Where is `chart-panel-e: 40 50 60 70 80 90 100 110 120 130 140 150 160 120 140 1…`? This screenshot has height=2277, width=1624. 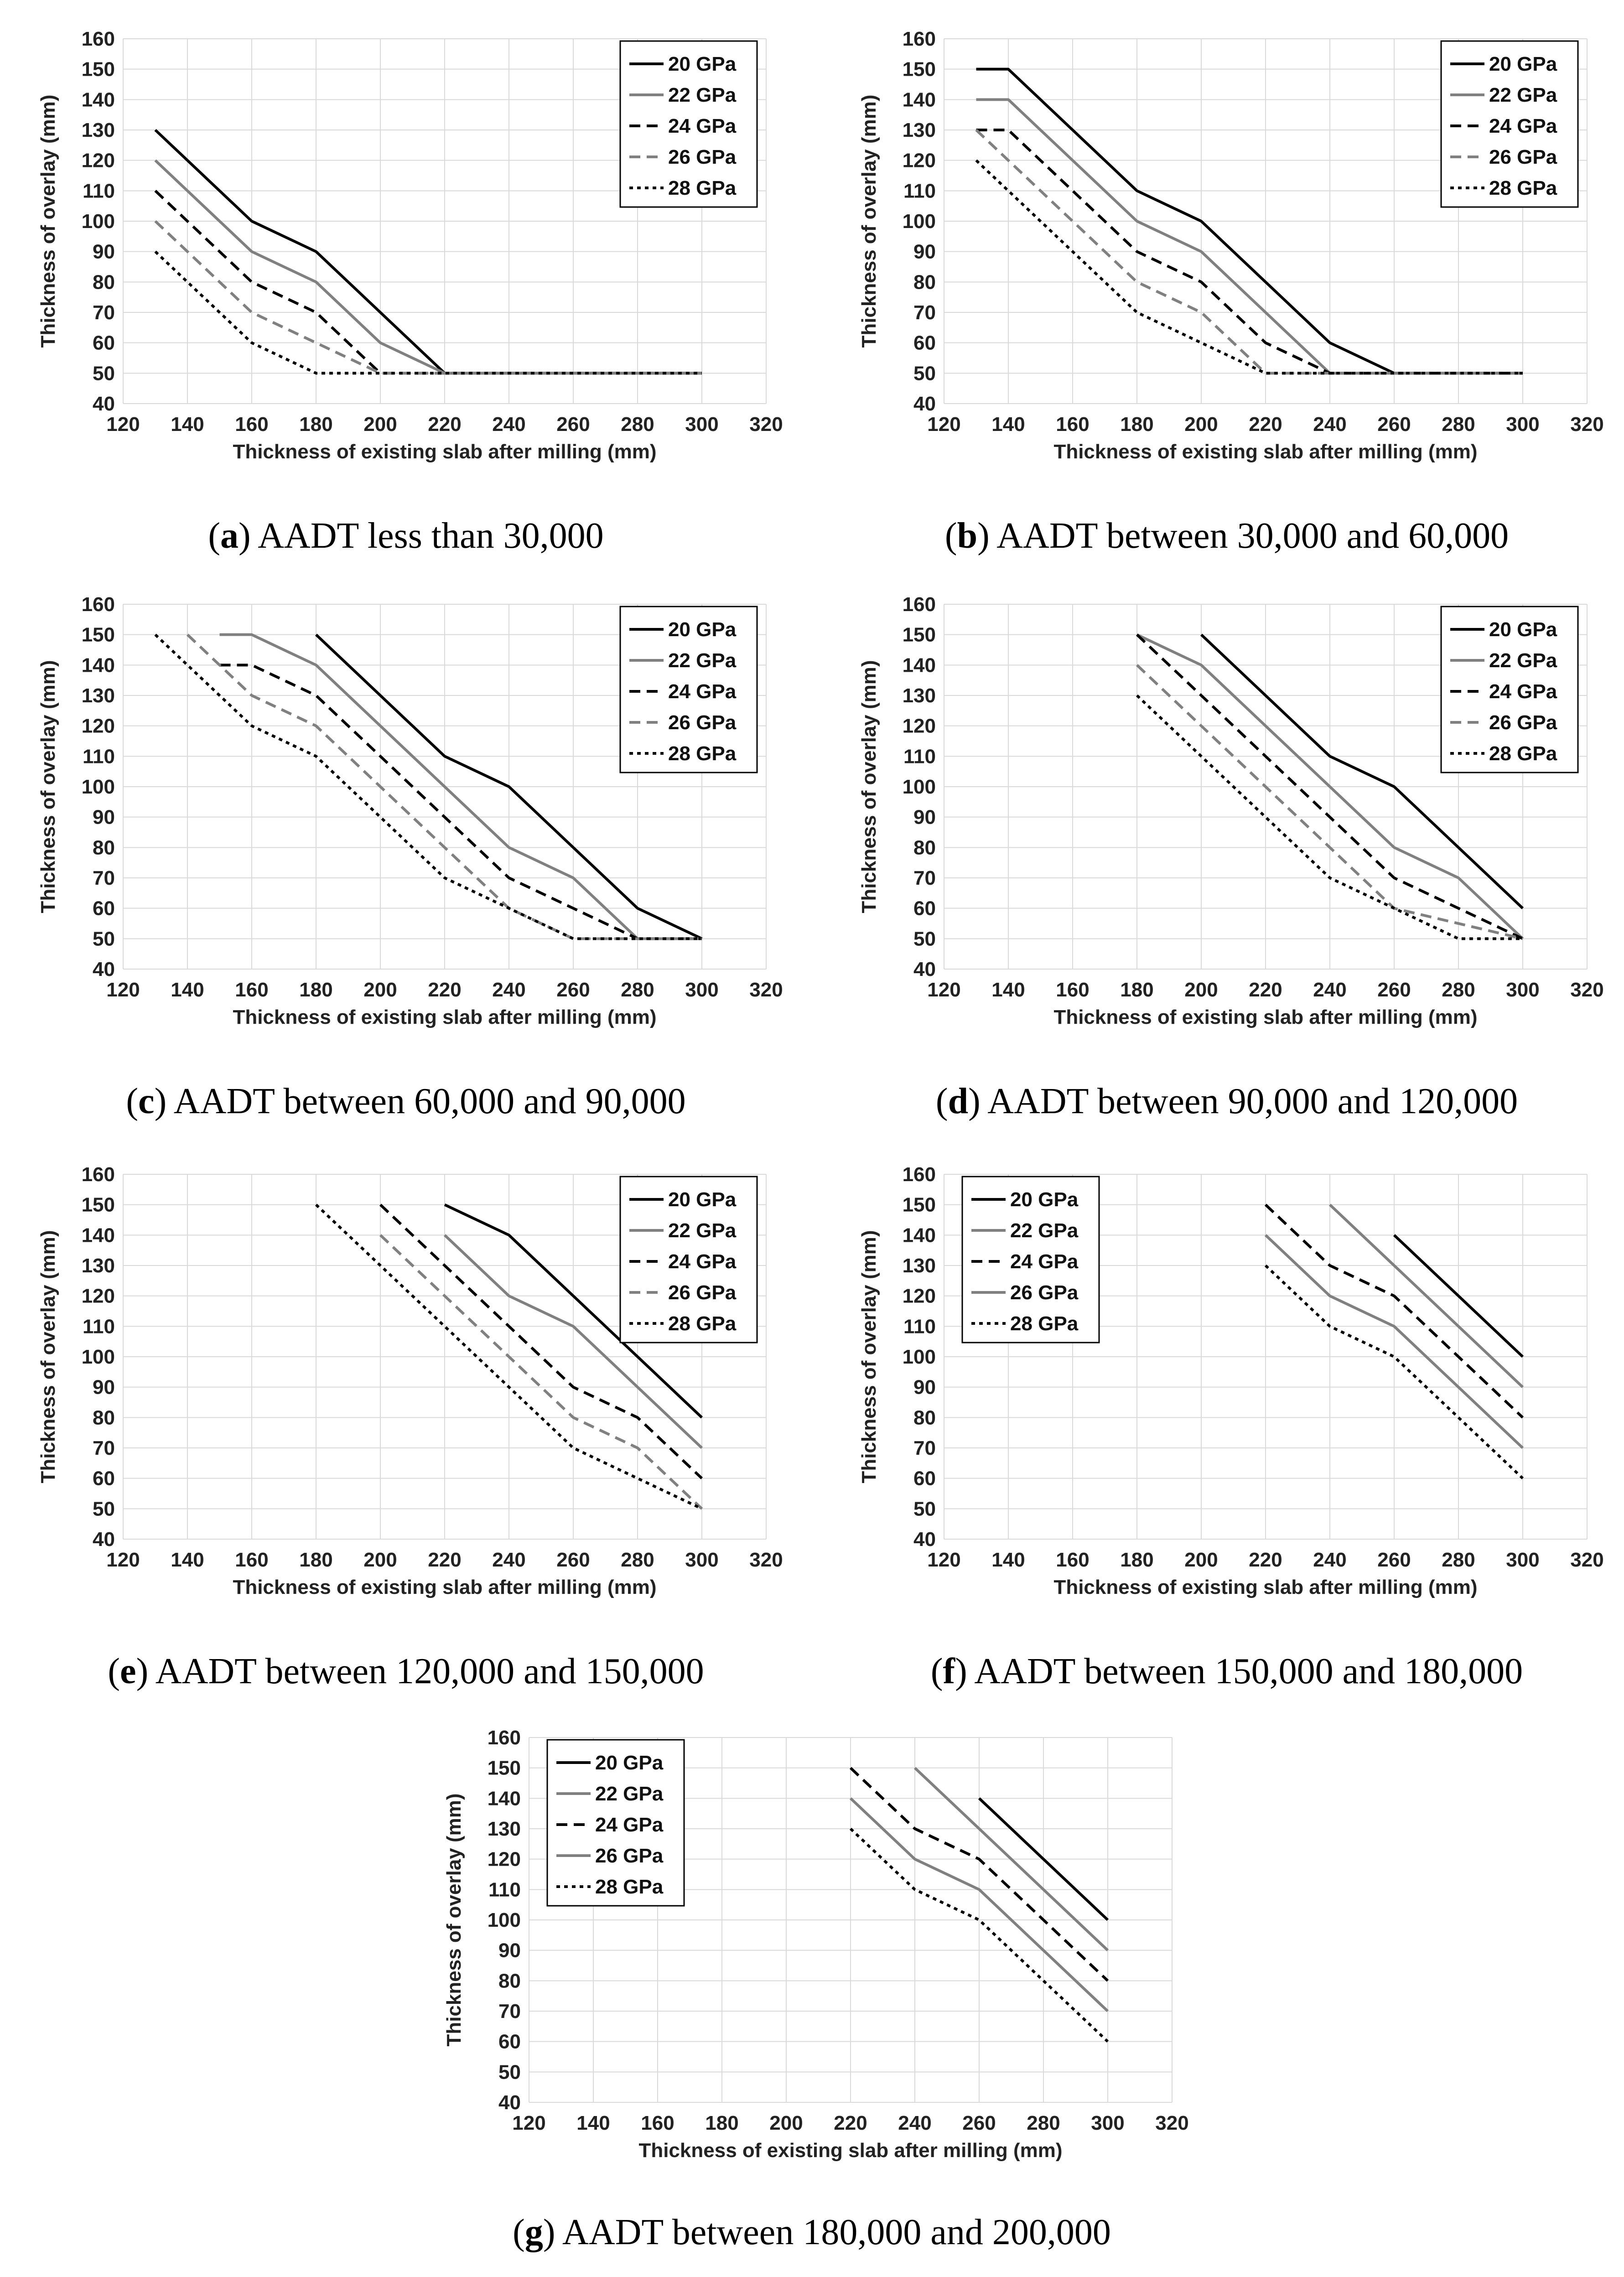 chart-panel-e: 40 50 60 70 80 90 100 110 120 130 140 150 160 120 140 1… is located at coordinates (406, 1400).